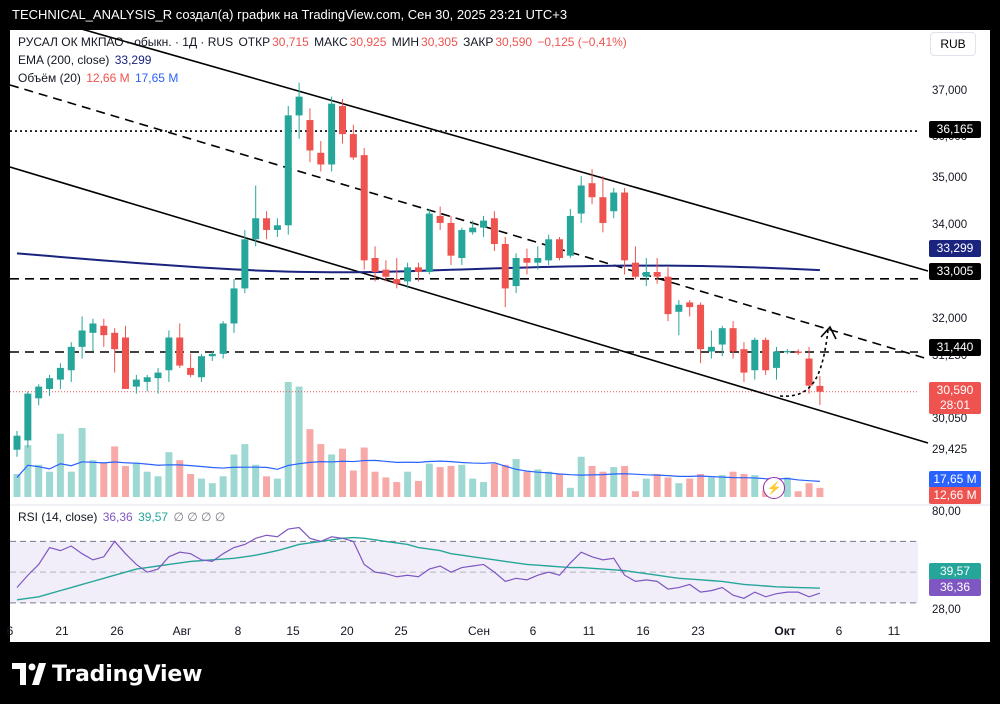  What do you see at coordinates (199, 517) in the screenshot?
I see `rsi-extra-values: ∅ ∅ ∅ ∅` at bounding box center [199, 517].